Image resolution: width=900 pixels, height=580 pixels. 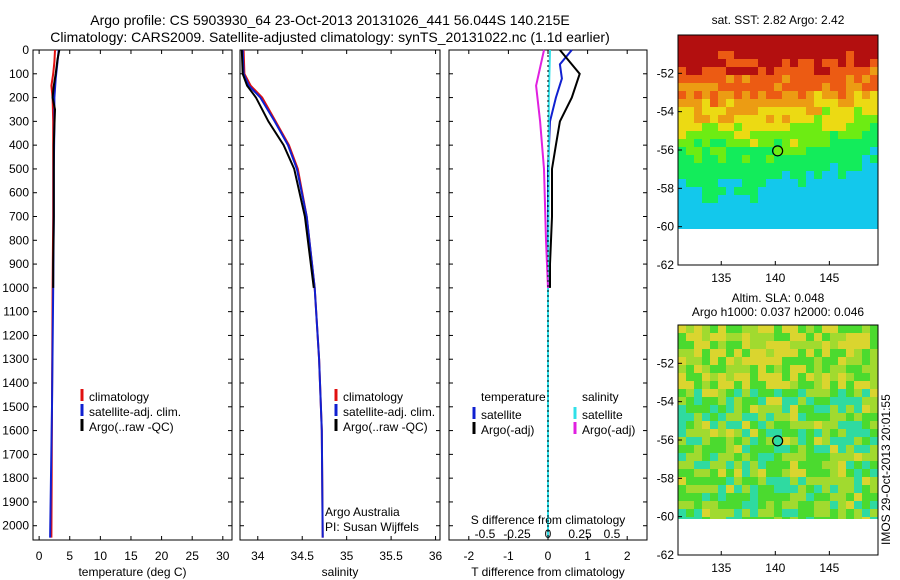 I want to click on temperature-series-argo, so click(x=56, y=168).